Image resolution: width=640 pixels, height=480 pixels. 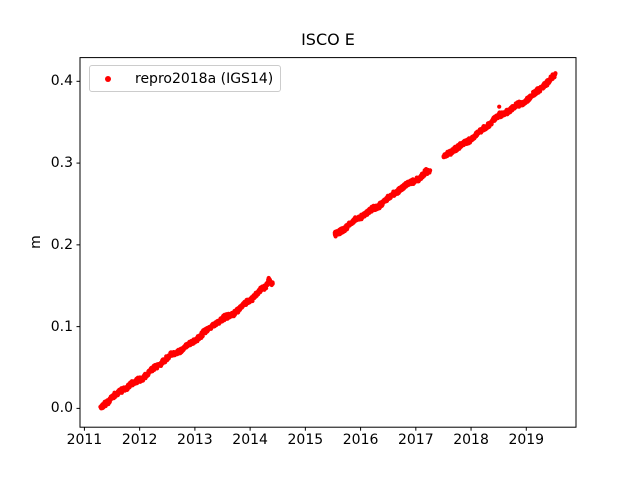 I want to click on y-tick-label: 0.2, so click(x=61, y=244).